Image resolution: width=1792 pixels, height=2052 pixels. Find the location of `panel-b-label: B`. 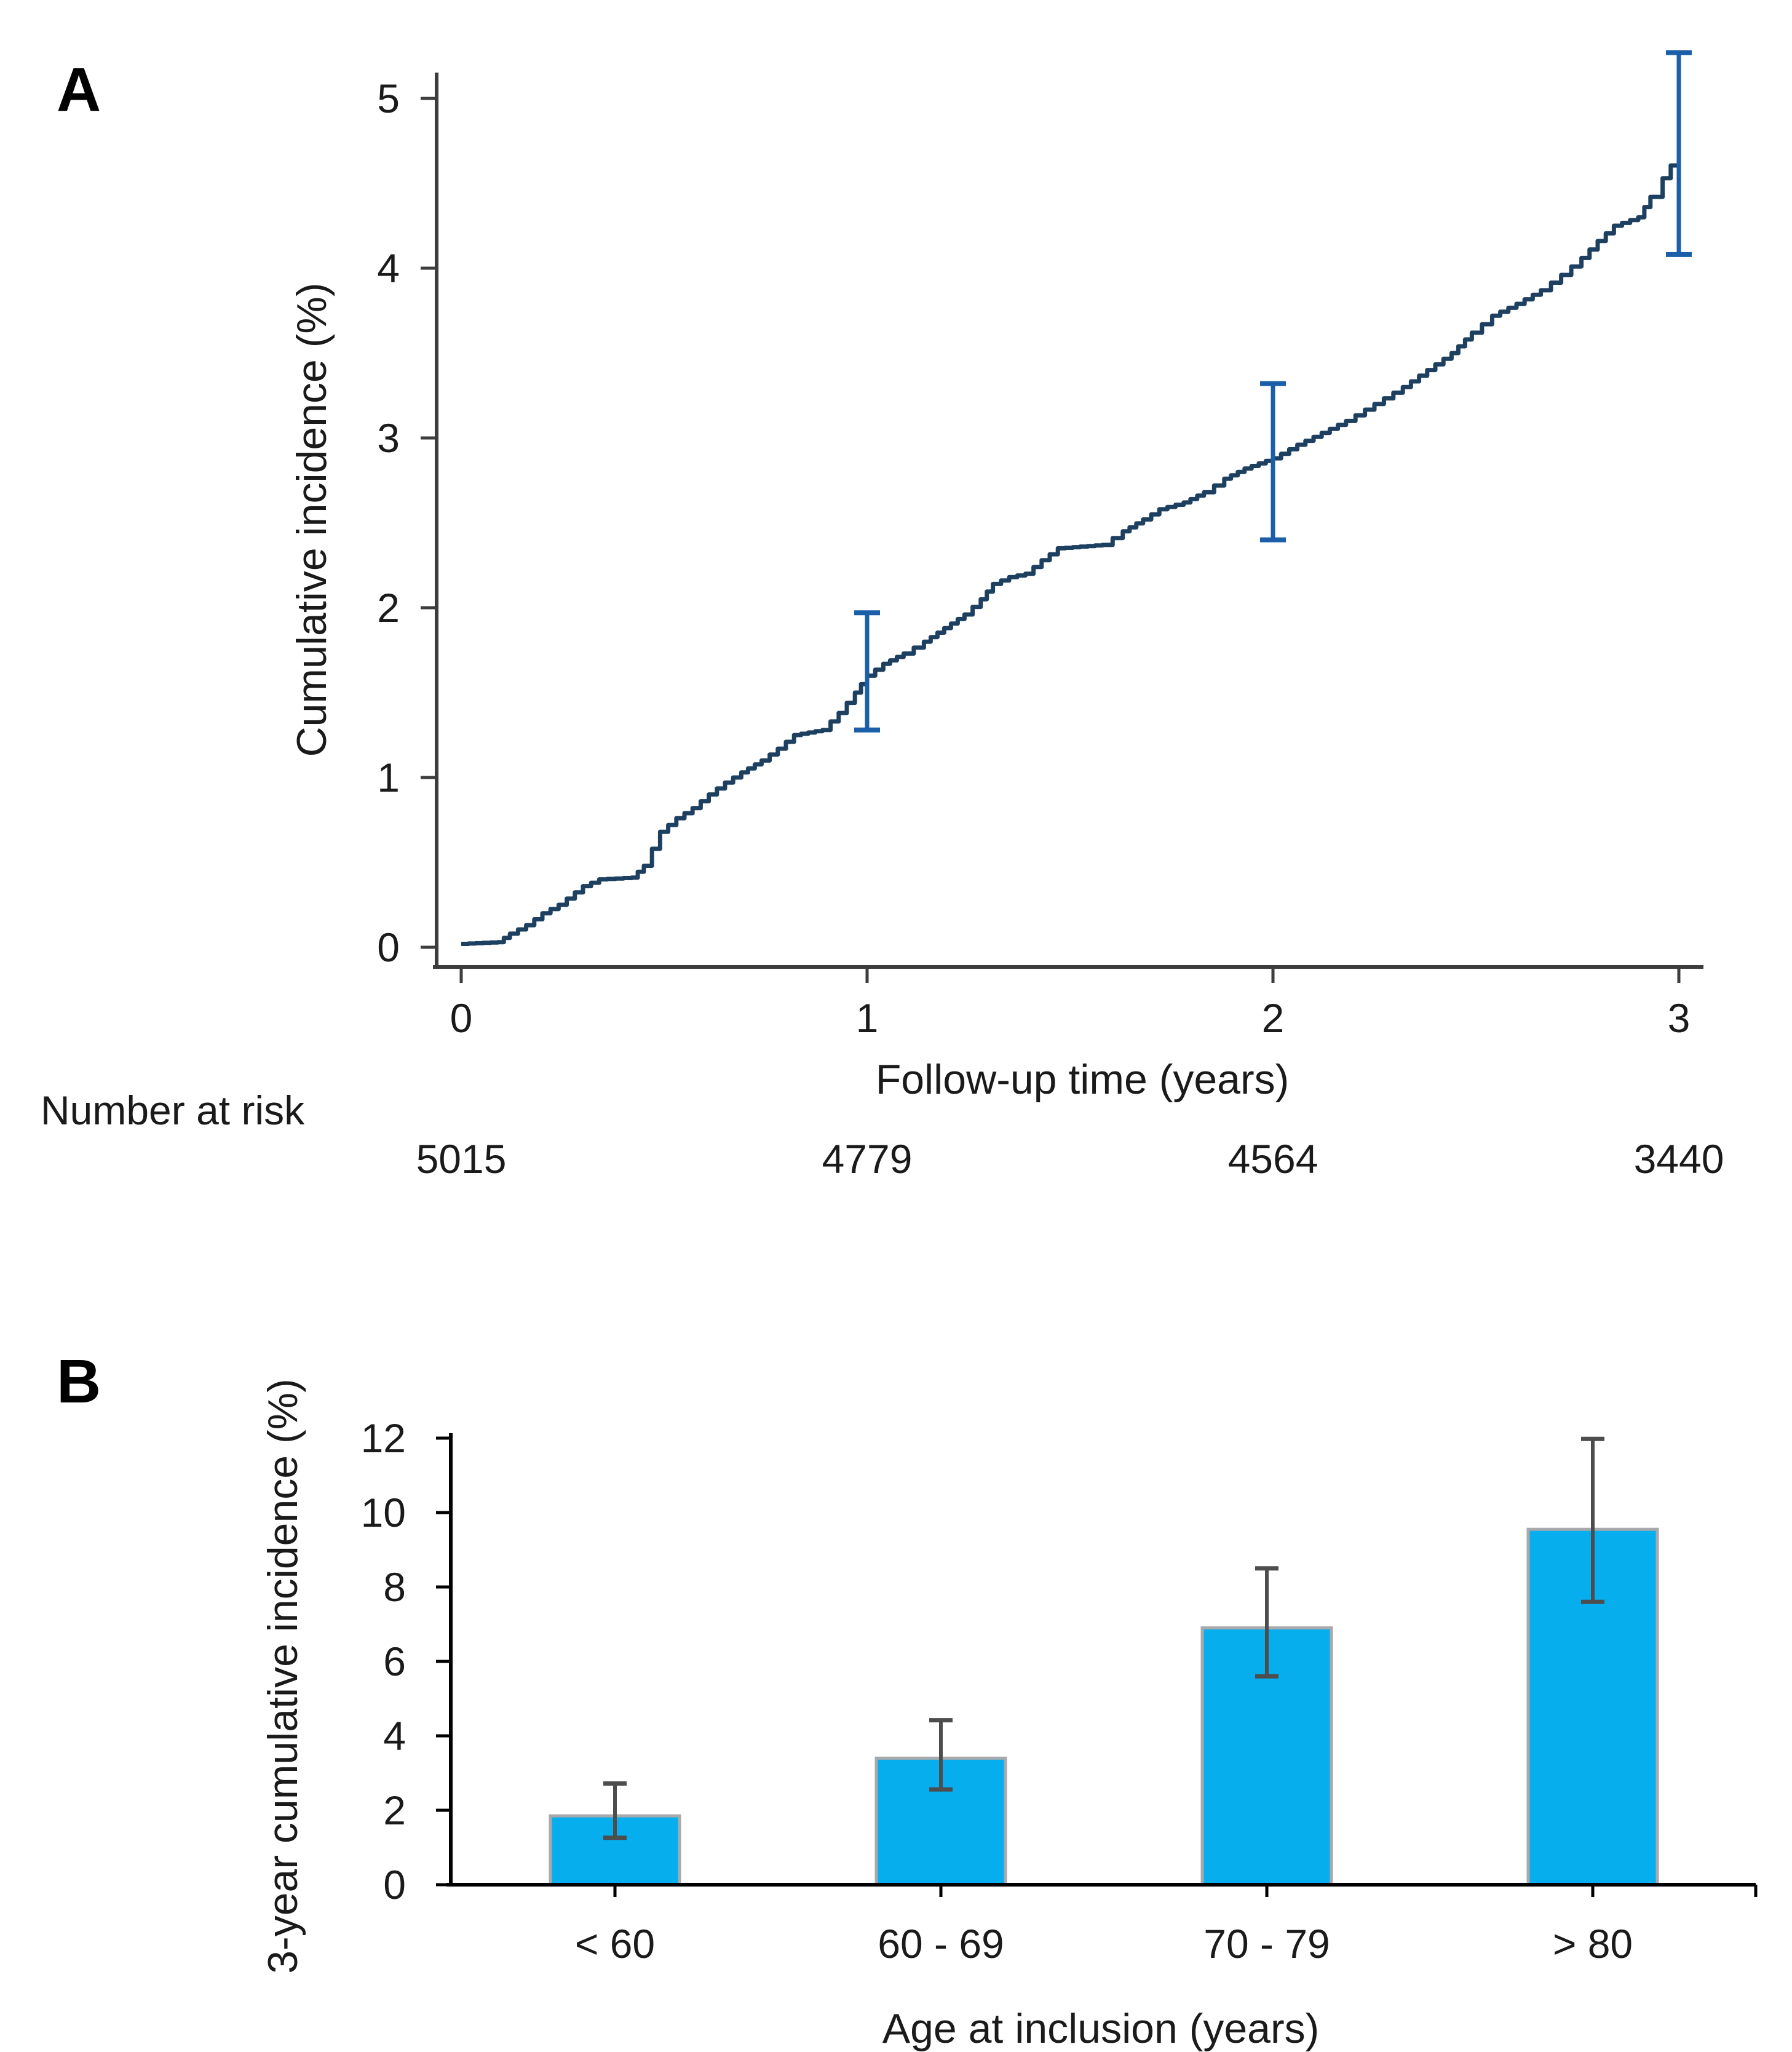

panel-b-label: B is located at coordinates (79, 1381).